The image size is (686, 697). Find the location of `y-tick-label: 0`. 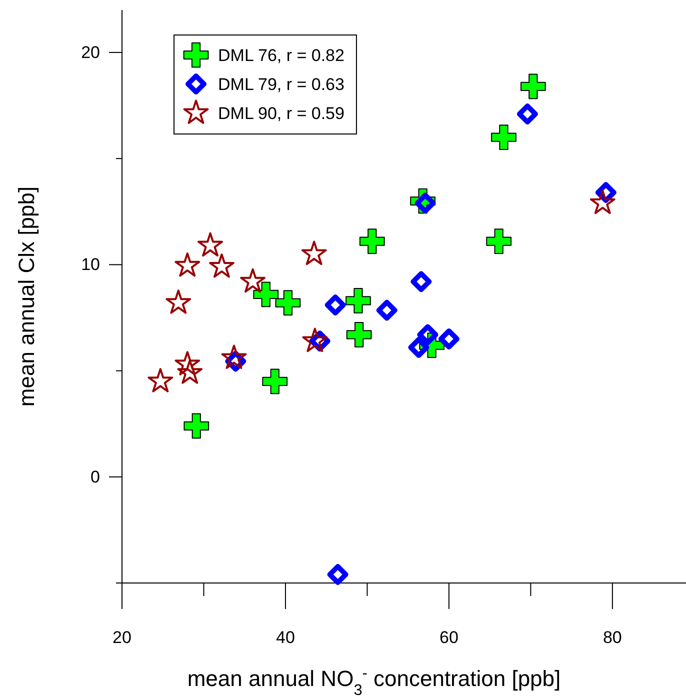

y-tick-label: 0 is located at coordinates (95, 476).